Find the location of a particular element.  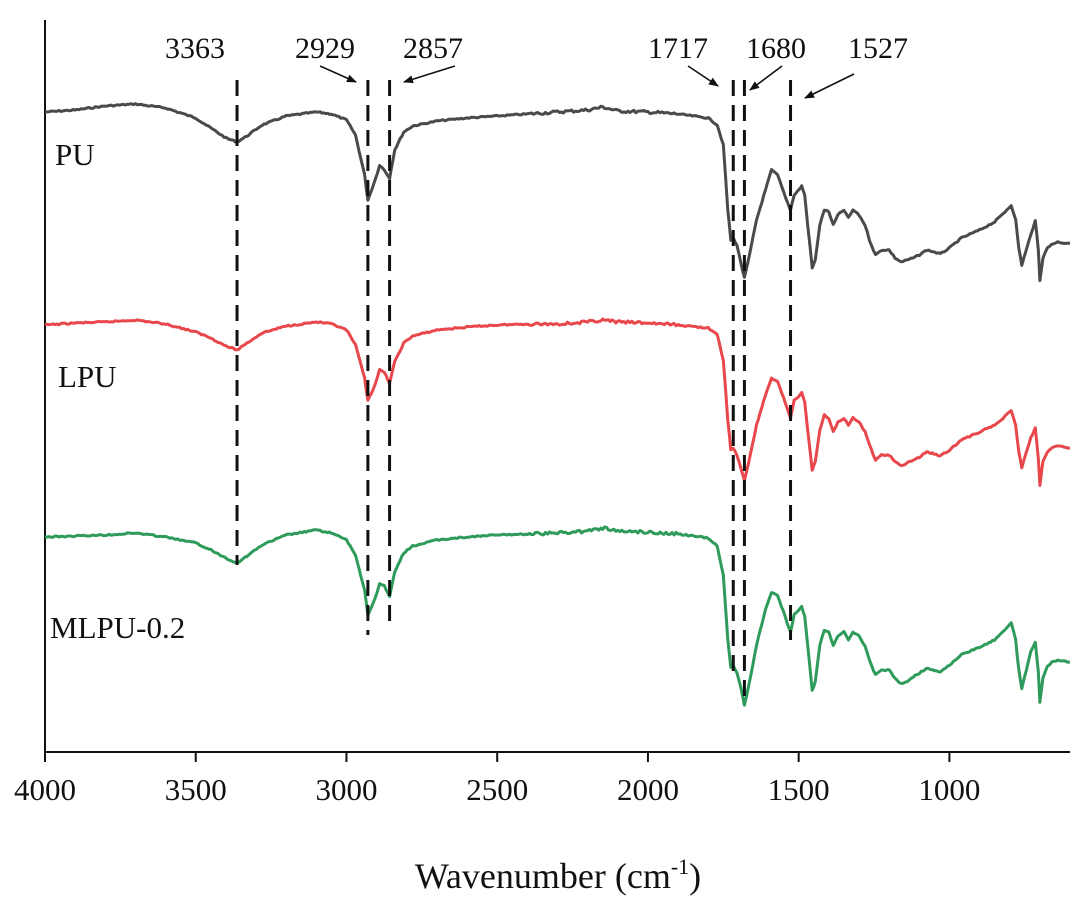

x-axis-title: Wavenumber (cm-1) is located at coordinates (558, 875).